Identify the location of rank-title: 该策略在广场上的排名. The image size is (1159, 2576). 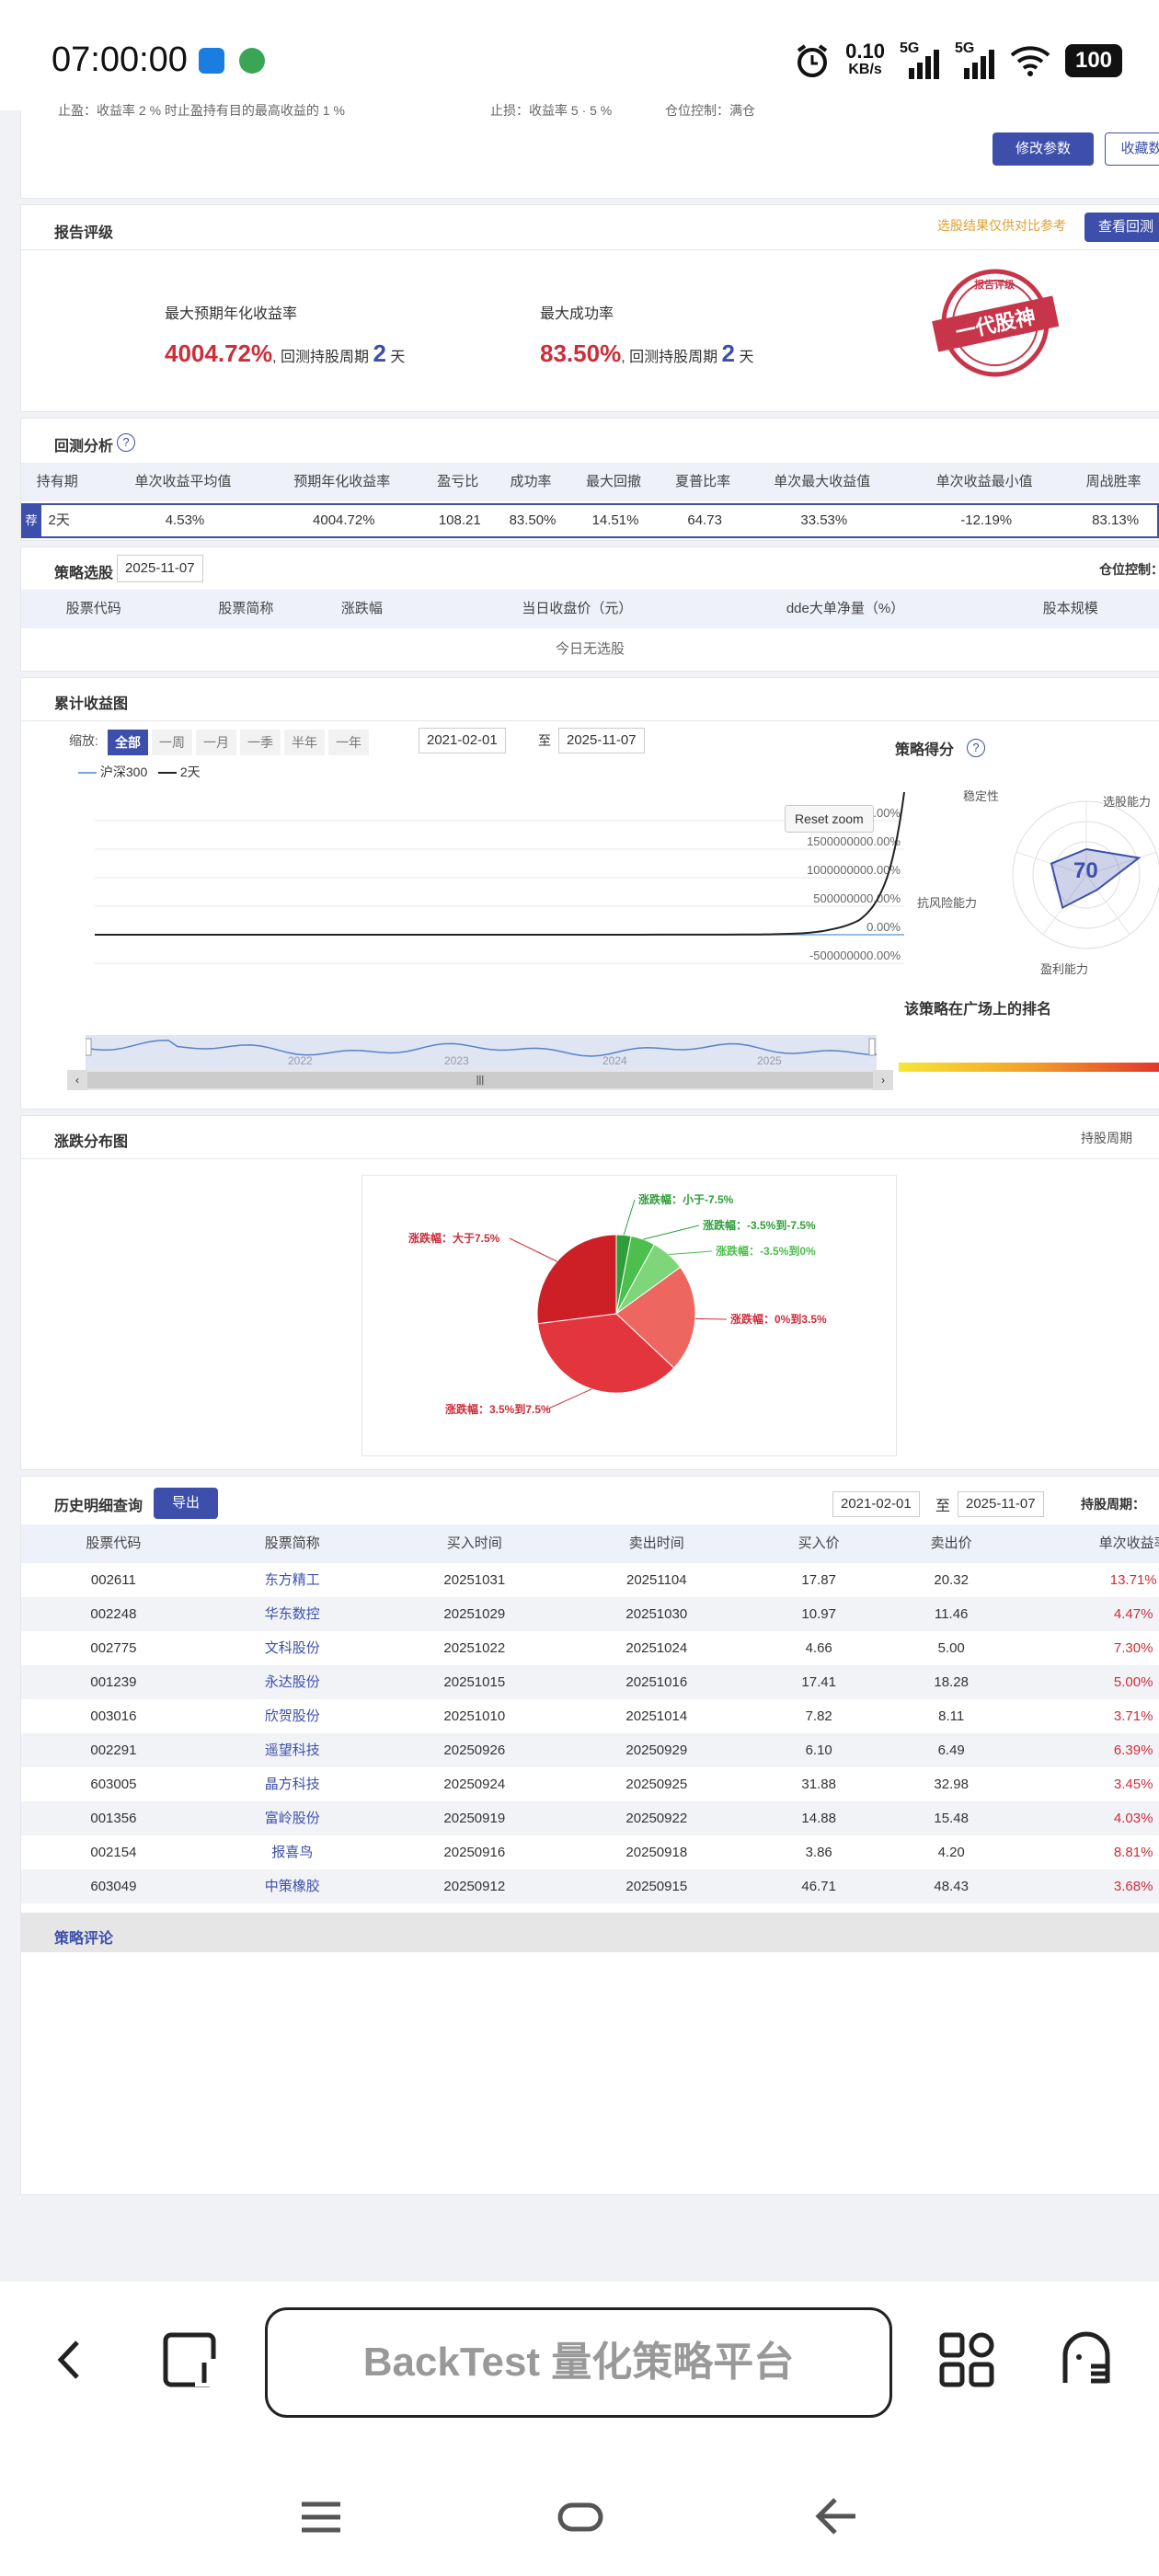
(978, 1010).